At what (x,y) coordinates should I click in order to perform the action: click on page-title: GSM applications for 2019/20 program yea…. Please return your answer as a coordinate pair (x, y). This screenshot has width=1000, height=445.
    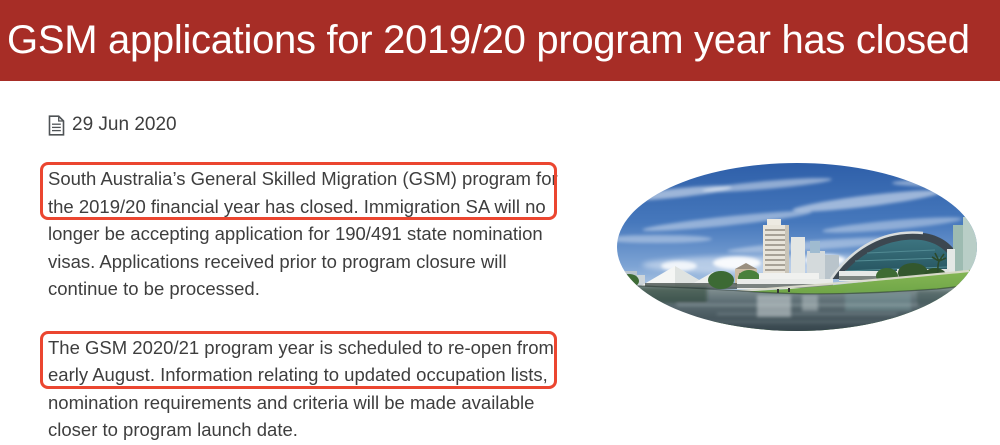
    Looking at the image, I should click on (488, 40).